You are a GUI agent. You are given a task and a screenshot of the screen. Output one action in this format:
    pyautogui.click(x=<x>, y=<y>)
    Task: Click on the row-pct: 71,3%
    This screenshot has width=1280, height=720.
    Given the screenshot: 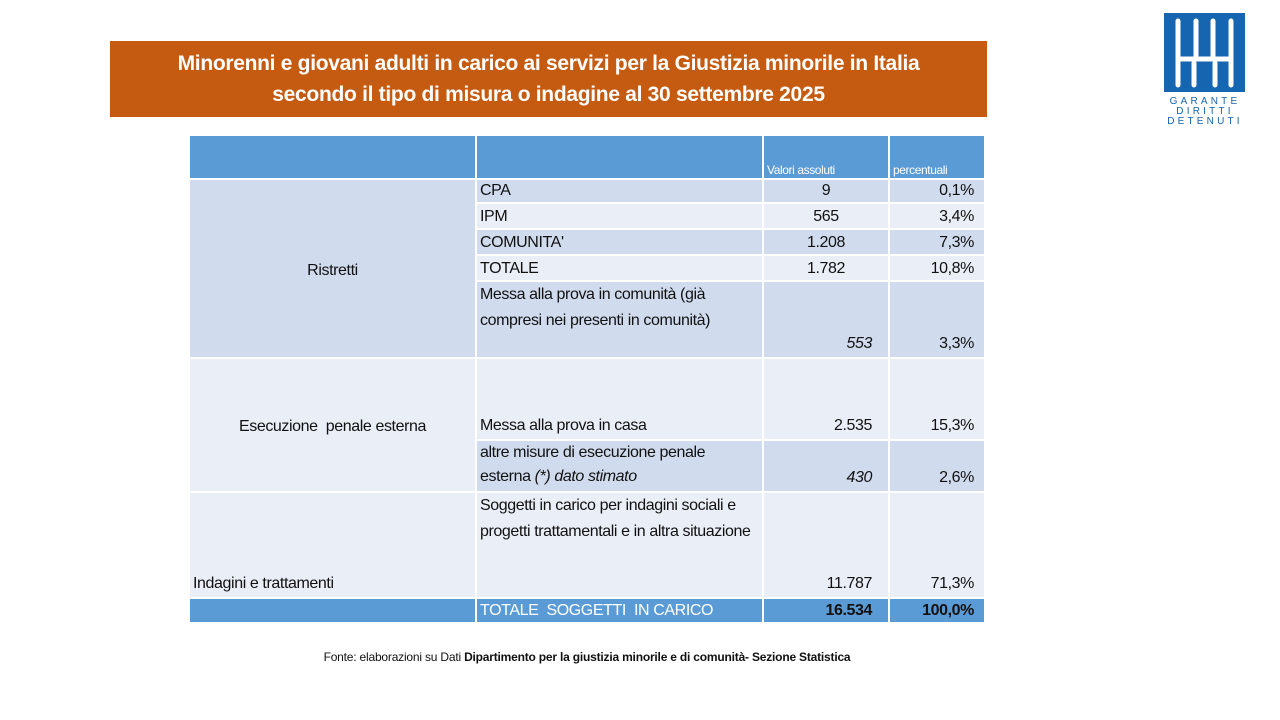 What is the action you would take?
    pyautogui.click(x=937, y=545)
    